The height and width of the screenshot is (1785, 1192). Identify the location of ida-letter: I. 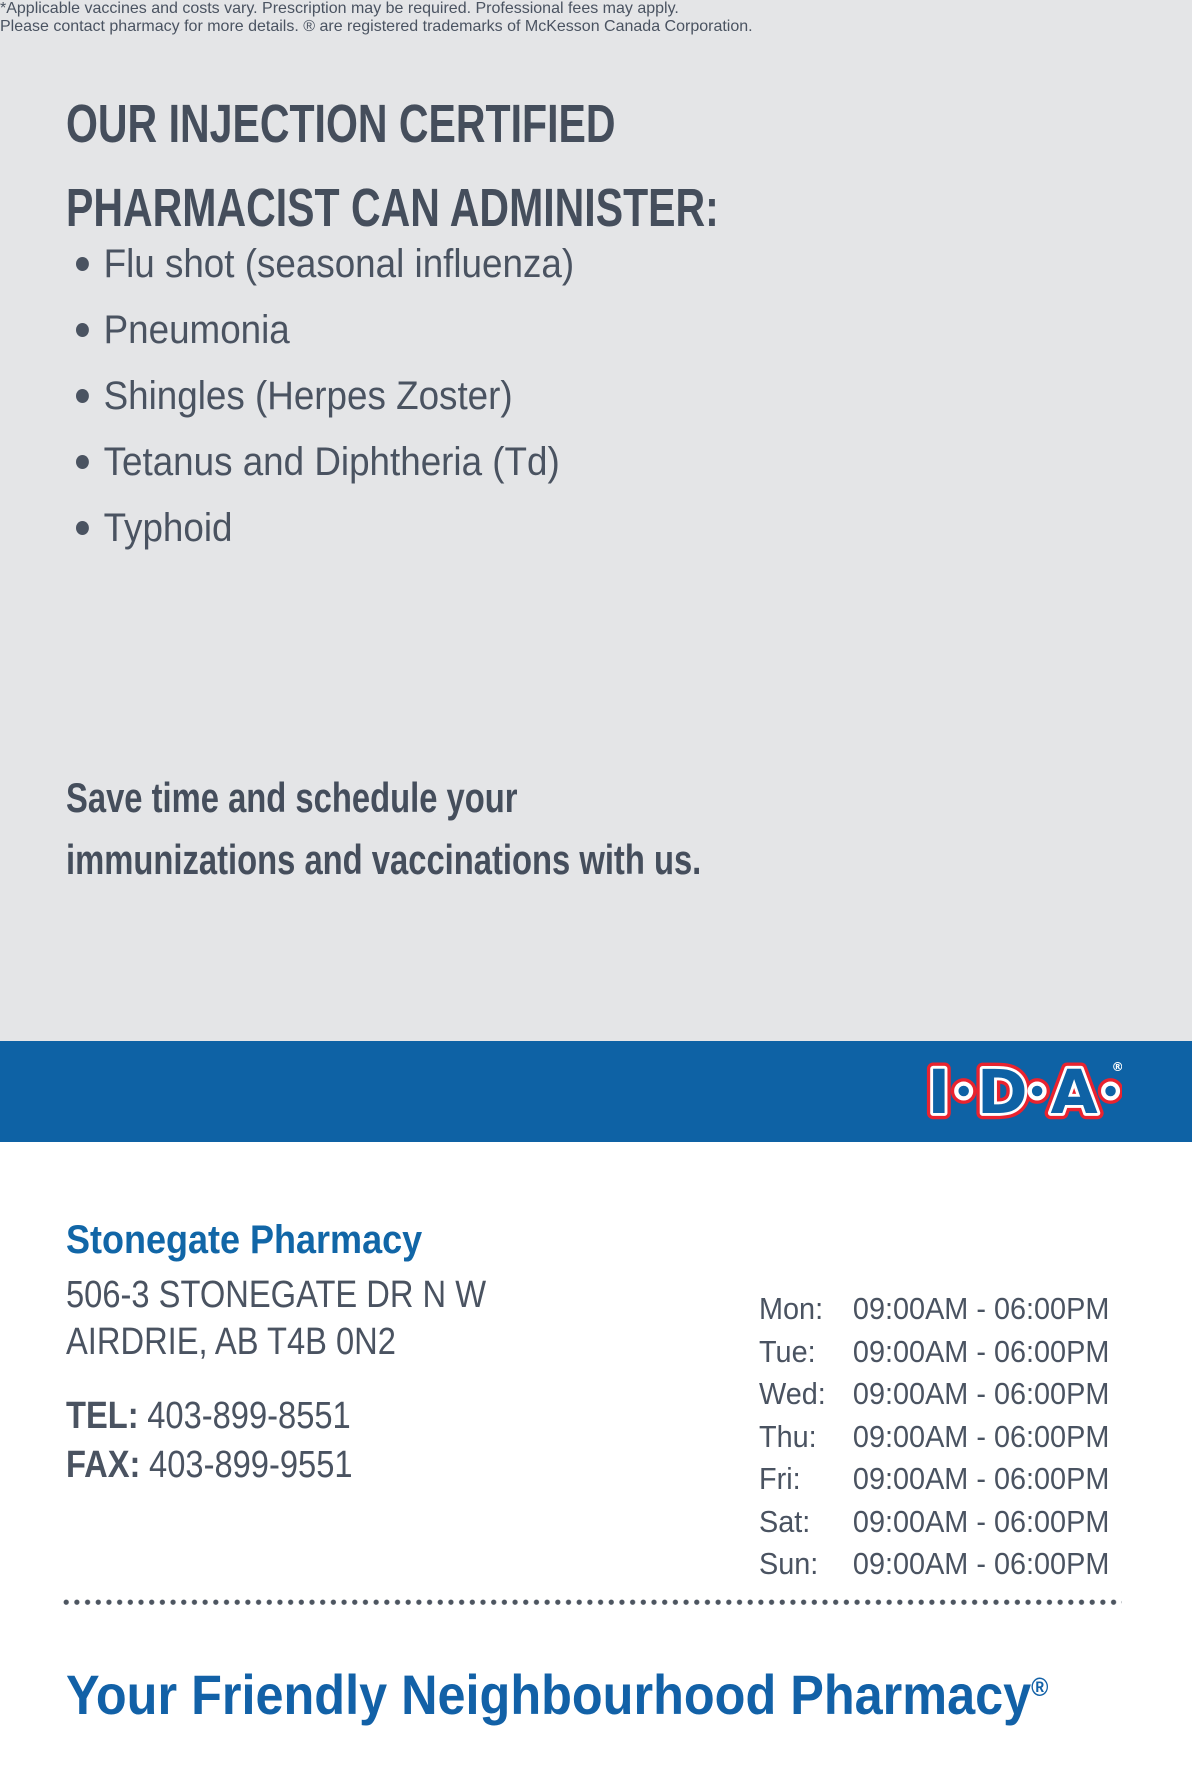
(938, 1092).